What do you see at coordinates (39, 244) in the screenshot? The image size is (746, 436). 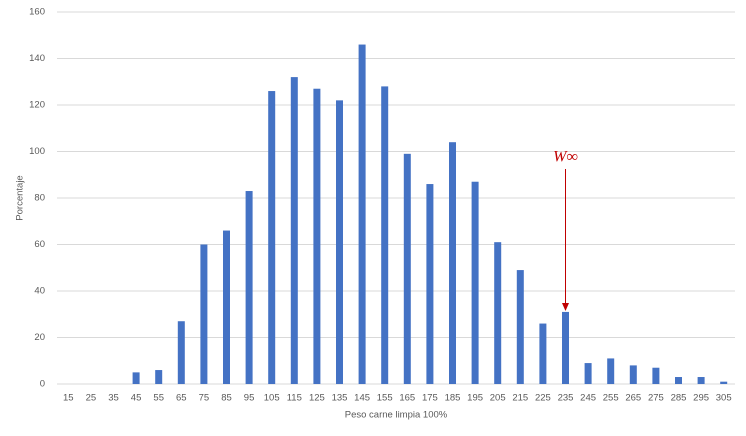 I see `y-tick-label: 60` at bounding box center [39, 244].